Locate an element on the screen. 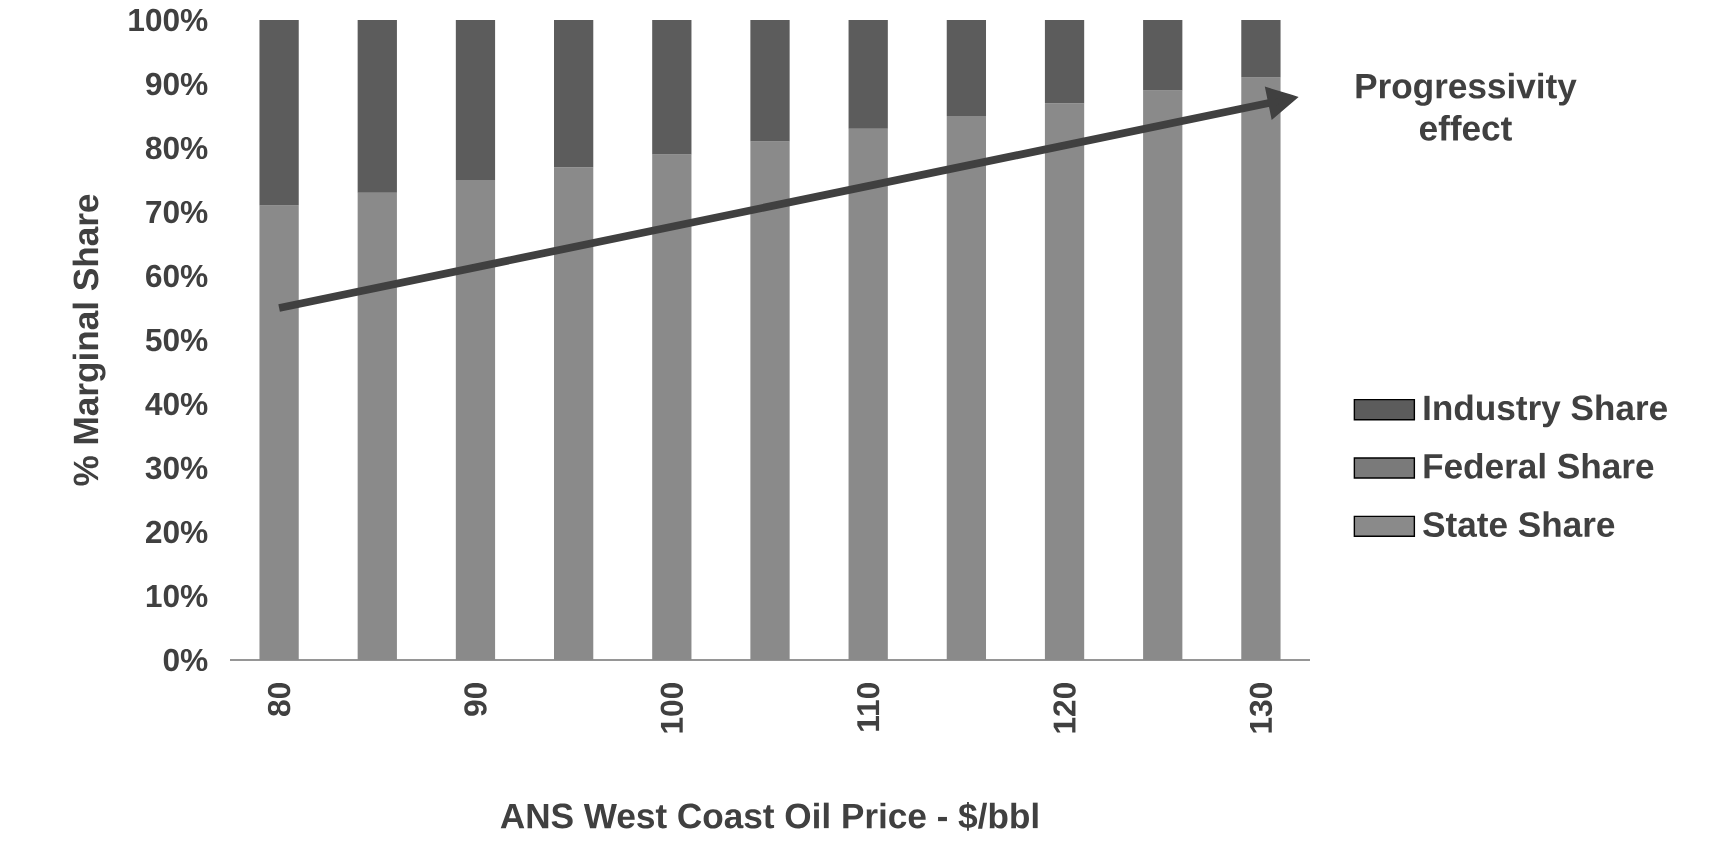 The width and height of the screenshot is (1712, 865). x-tick-label: 80 is located at coordinates (279, 699).